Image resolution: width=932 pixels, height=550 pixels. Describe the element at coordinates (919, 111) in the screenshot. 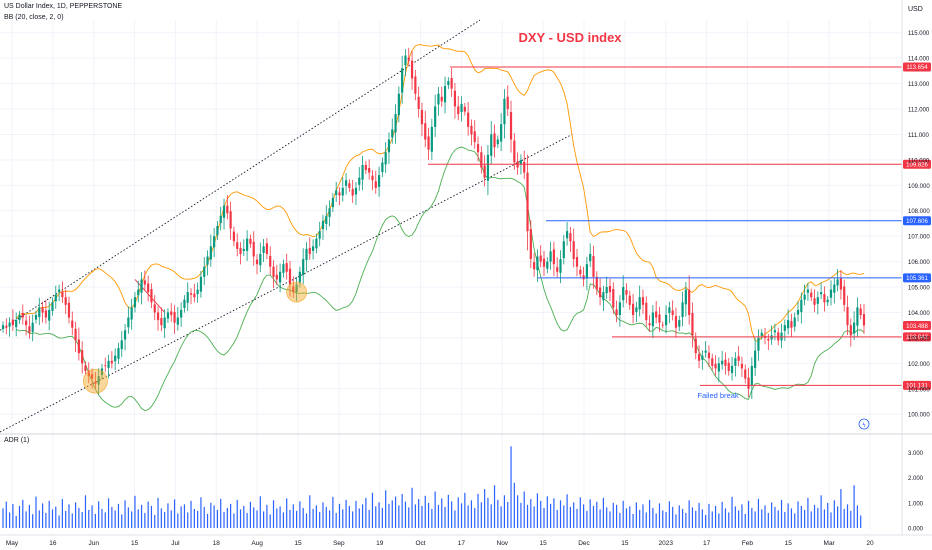

I see `y-tick-label: 112.000` at that location.